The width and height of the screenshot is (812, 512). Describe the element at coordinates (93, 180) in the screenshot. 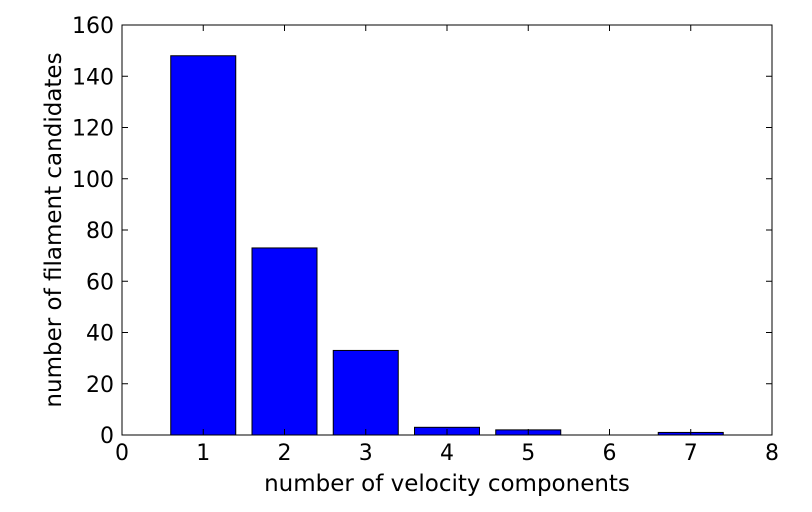

I see `y-tick-label-100: 100` at that location.